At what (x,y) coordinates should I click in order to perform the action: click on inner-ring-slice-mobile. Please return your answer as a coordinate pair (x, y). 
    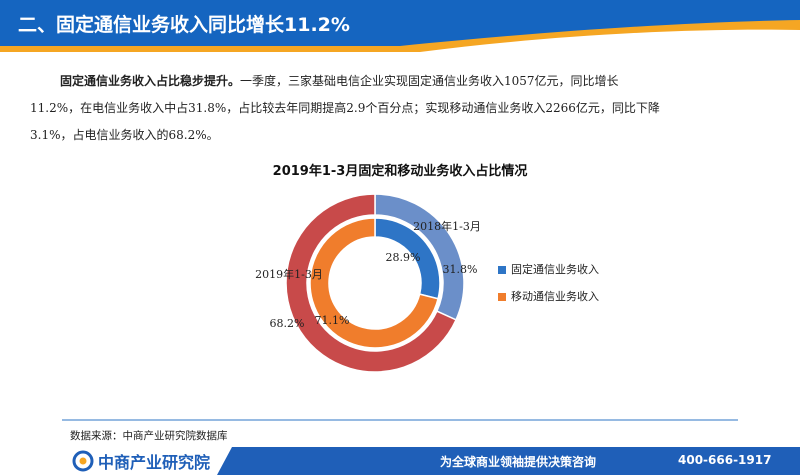
    Looking at the image, I should click on (374, 283).